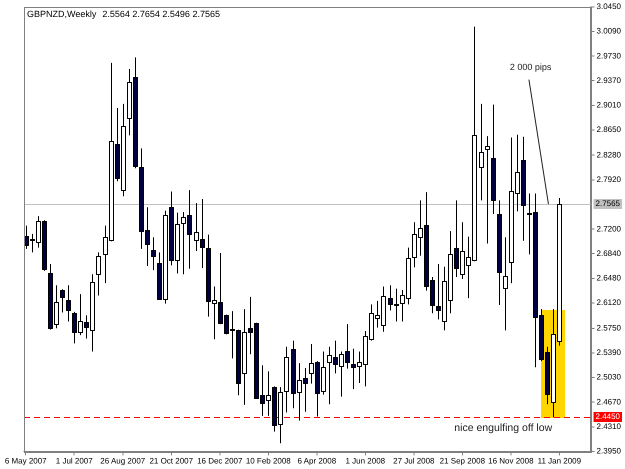 The width and height of the screenshot is (625, 469). I want to click on y-tick-label: 3.0090, so click(609, 31).